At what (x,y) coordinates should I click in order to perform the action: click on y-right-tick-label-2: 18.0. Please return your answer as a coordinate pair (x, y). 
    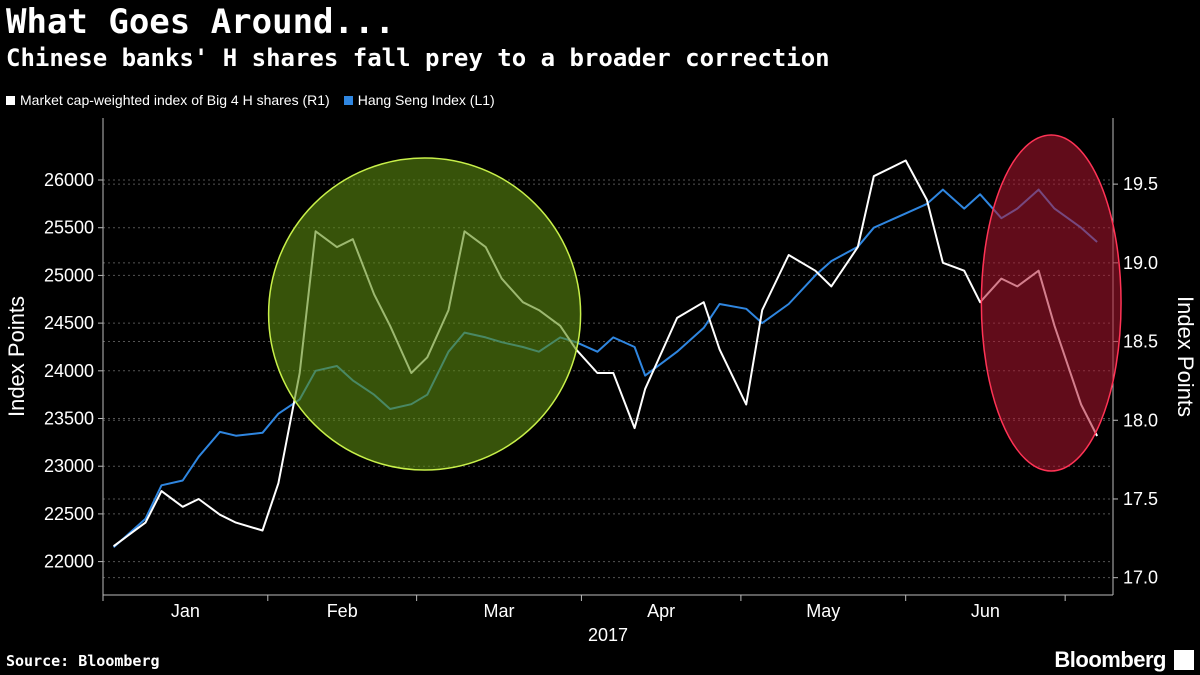
    Looking at the image, I should click on (1140, 420).